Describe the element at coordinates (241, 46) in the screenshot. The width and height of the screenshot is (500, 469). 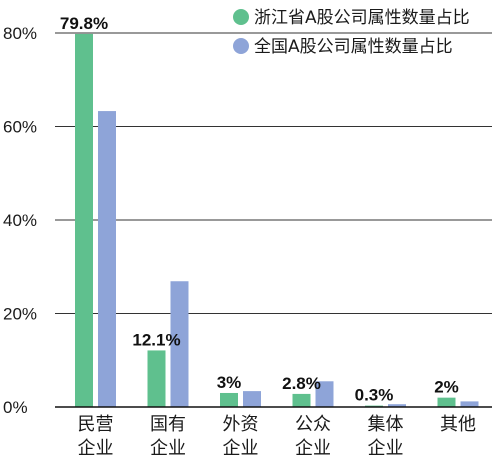
I see `legend-marker-national` at that location.